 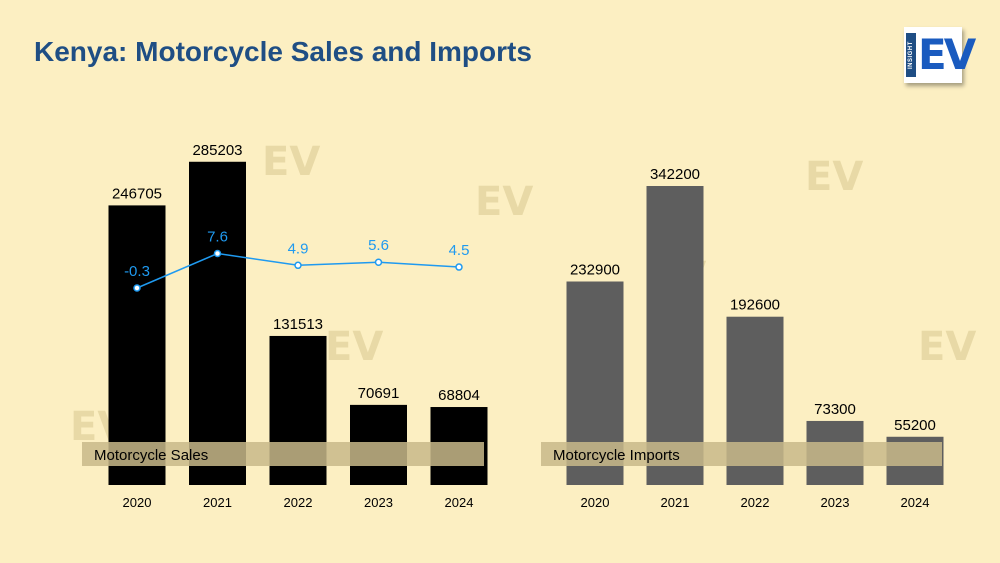 I want to click on growth-value-label: 4.5, so click(x=459, y=250).